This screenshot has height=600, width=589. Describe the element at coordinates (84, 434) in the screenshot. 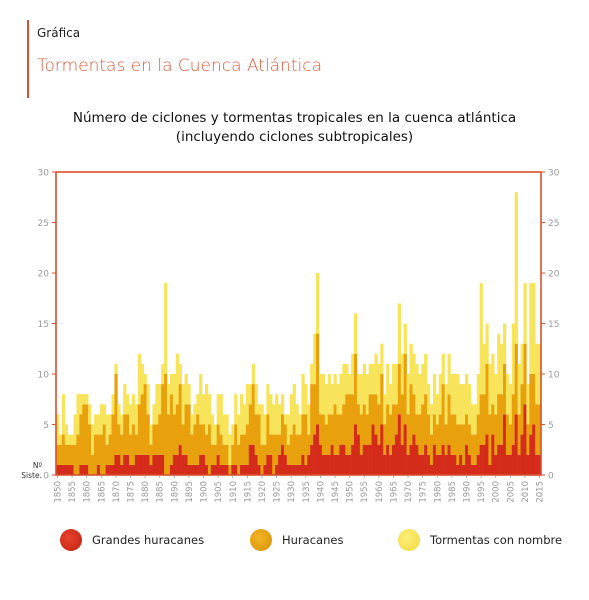

I see `bar-segment-1859-hurricanes` at that location.